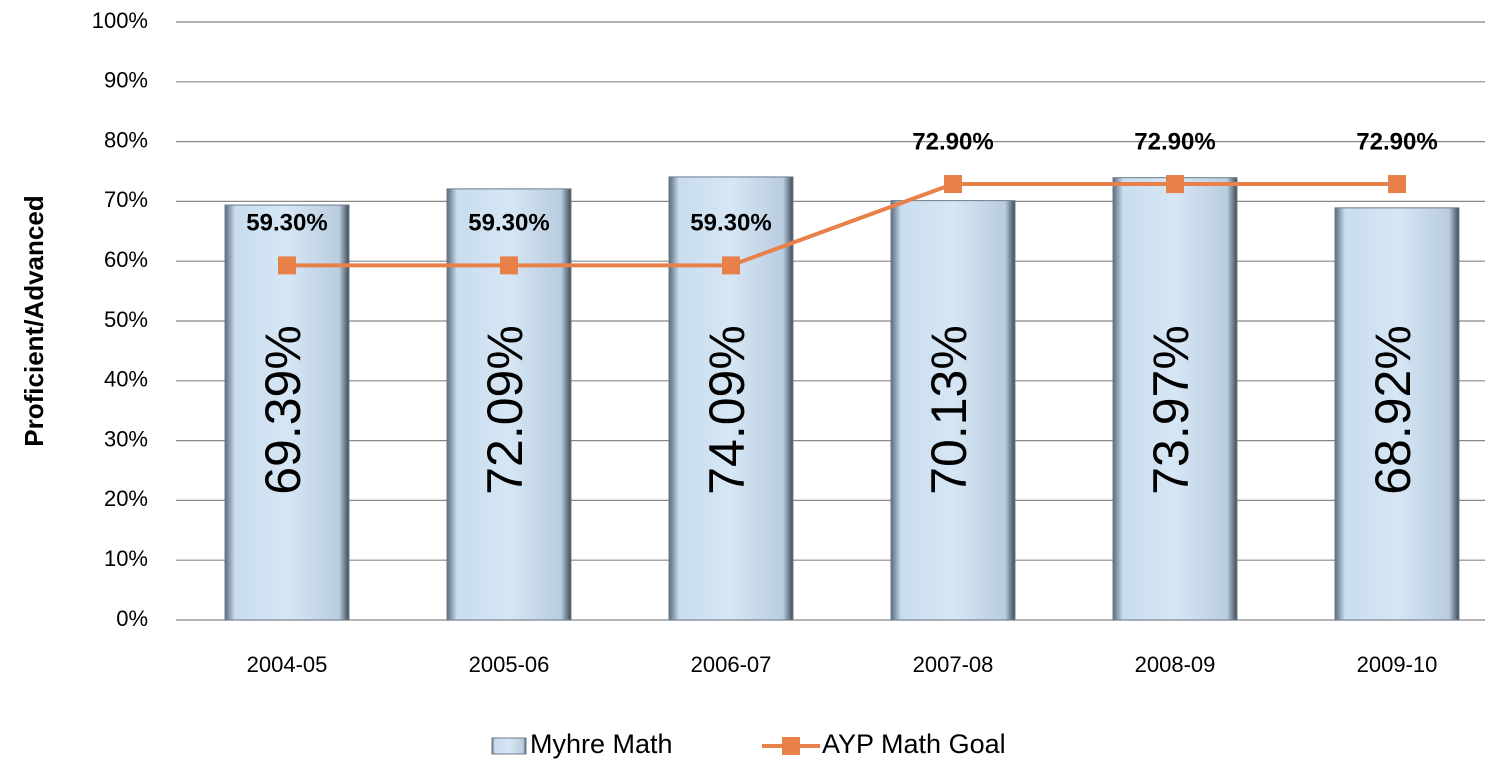 The height and width of the screenshot is (764, 1496). Describe the element at coordinates (505, 410) in the screenshot. I see `bar-value-label: 72.09%` at that location.